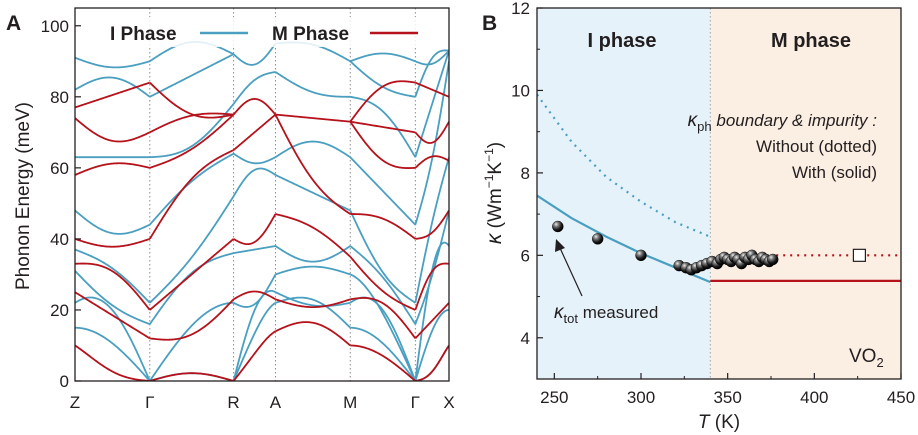 The width and height of the screenshot is (918, 435). I want to click on material-label: VO2, so click(866, 358).